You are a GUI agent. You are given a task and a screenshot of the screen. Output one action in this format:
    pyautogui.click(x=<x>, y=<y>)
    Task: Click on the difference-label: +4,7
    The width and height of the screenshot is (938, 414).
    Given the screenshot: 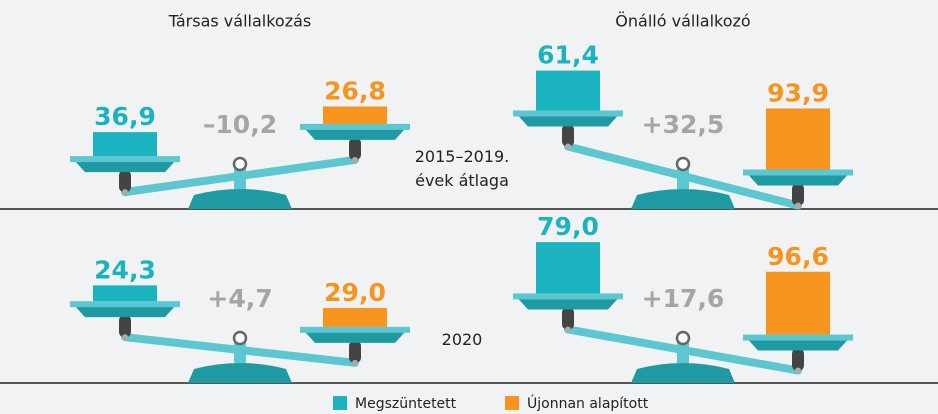 What is the action you would take?
    pyautogui.click(x=239, y=298)
    